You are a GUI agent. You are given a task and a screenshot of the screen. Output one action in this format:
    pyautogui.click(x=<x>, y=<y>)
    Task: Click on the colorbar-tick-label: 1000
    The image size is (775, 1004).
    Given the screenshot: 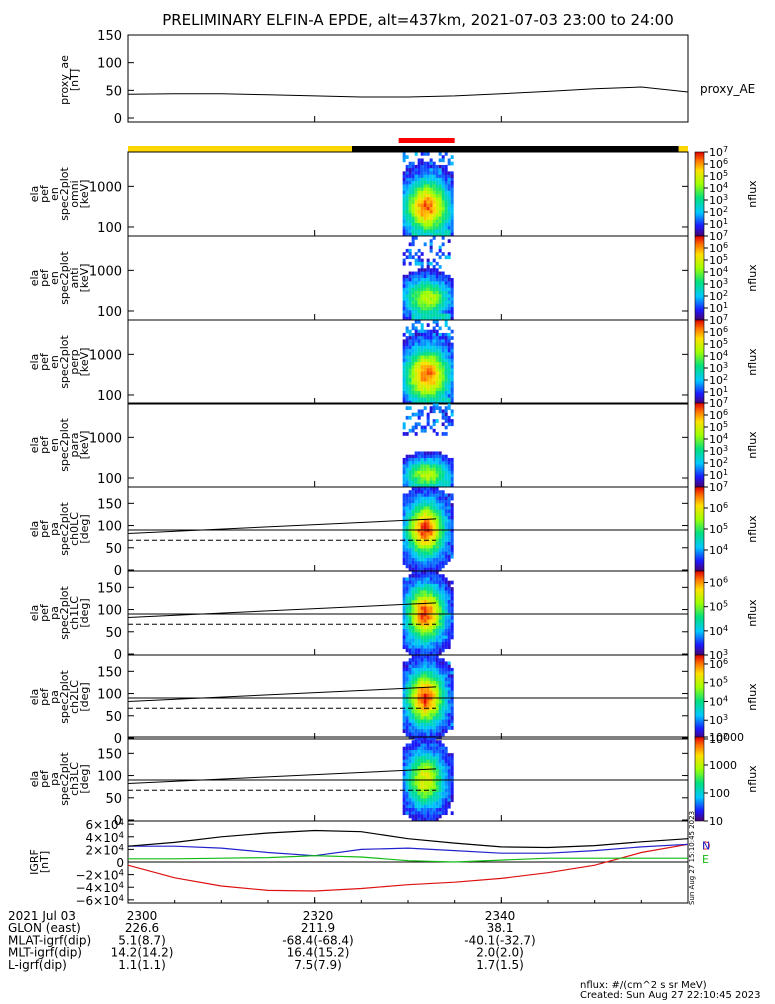 What is the action you would take?
    pyautogui.click(x=723, y=765)
    